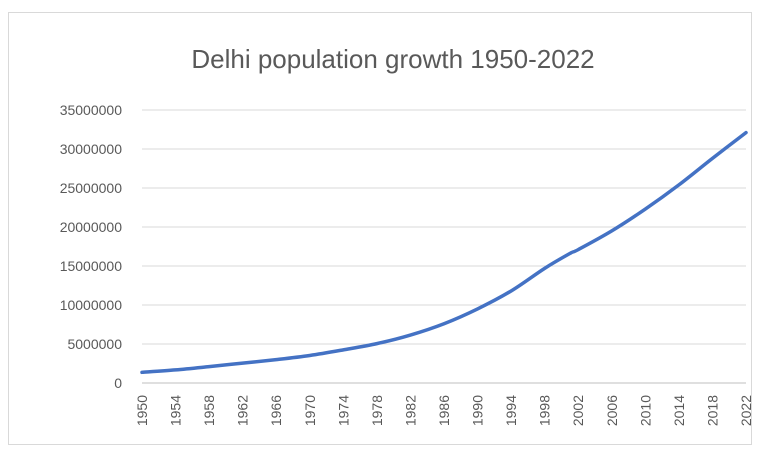 The height and width of the screenshot is (453, 762). Describe the element at coordinates (118, 383) in the screenshot. I see `y-tick-label: 0` at that location.